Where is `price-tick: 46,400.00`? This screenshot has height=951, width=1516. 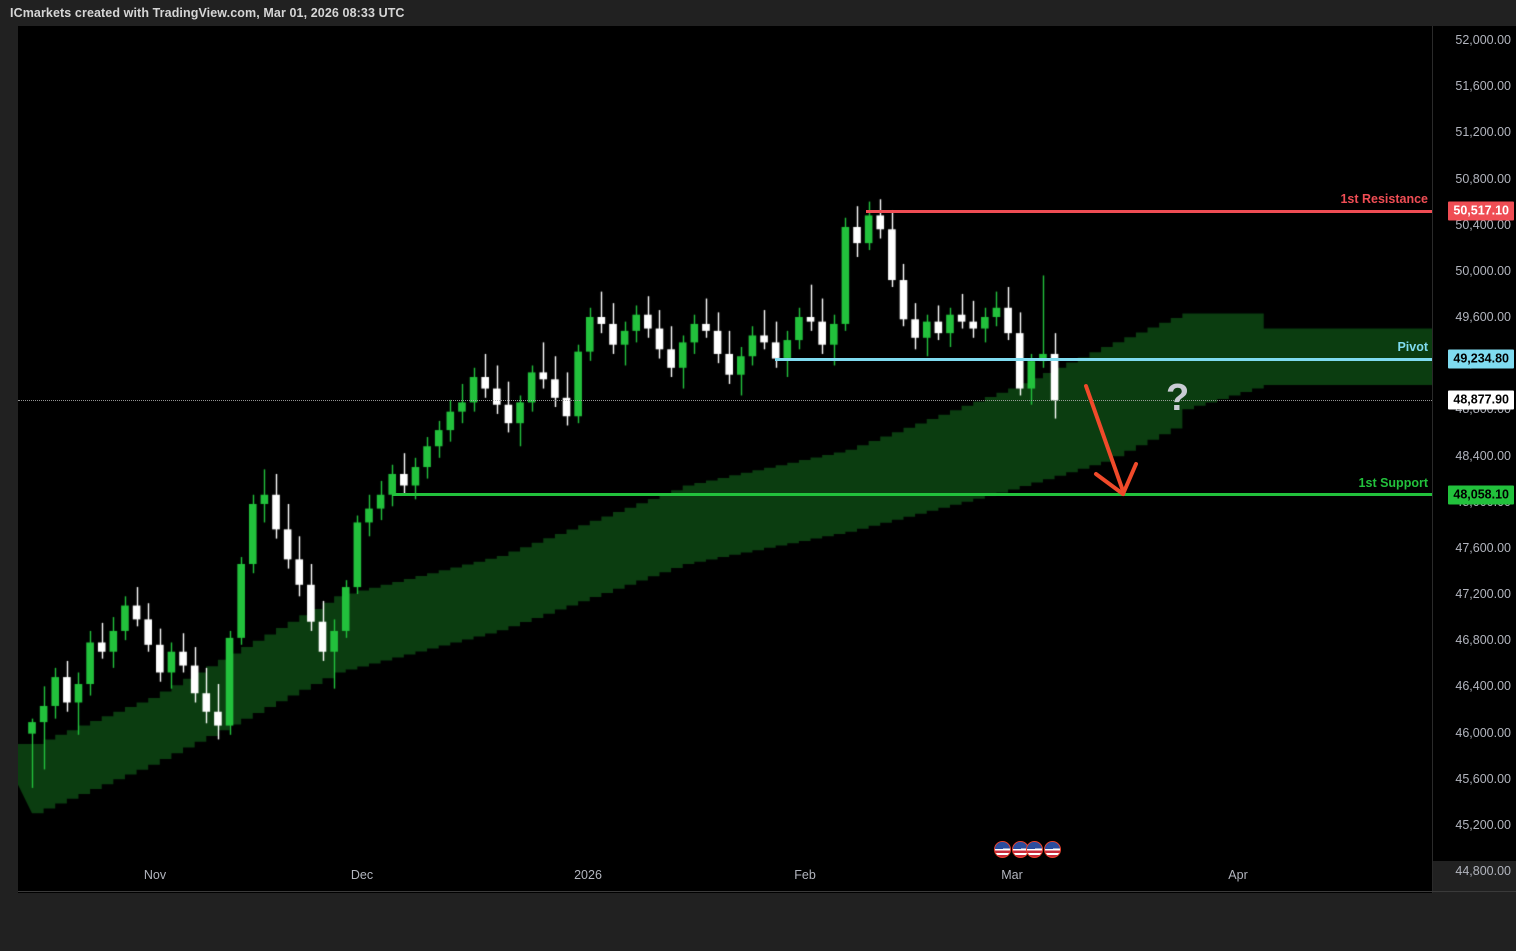 price-tick: 46,400.00 is located at coordinates (1483, 686).